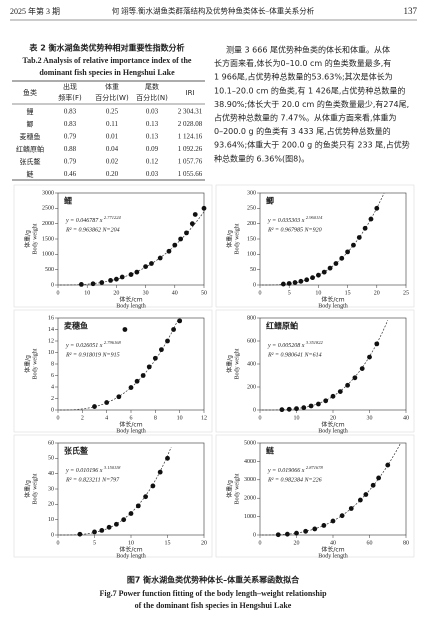 This screenshot has width=427, height=623. Describe the element at coordinates (48, 209) in the screenshot. I see `y-tick-label: 2500` at that location.